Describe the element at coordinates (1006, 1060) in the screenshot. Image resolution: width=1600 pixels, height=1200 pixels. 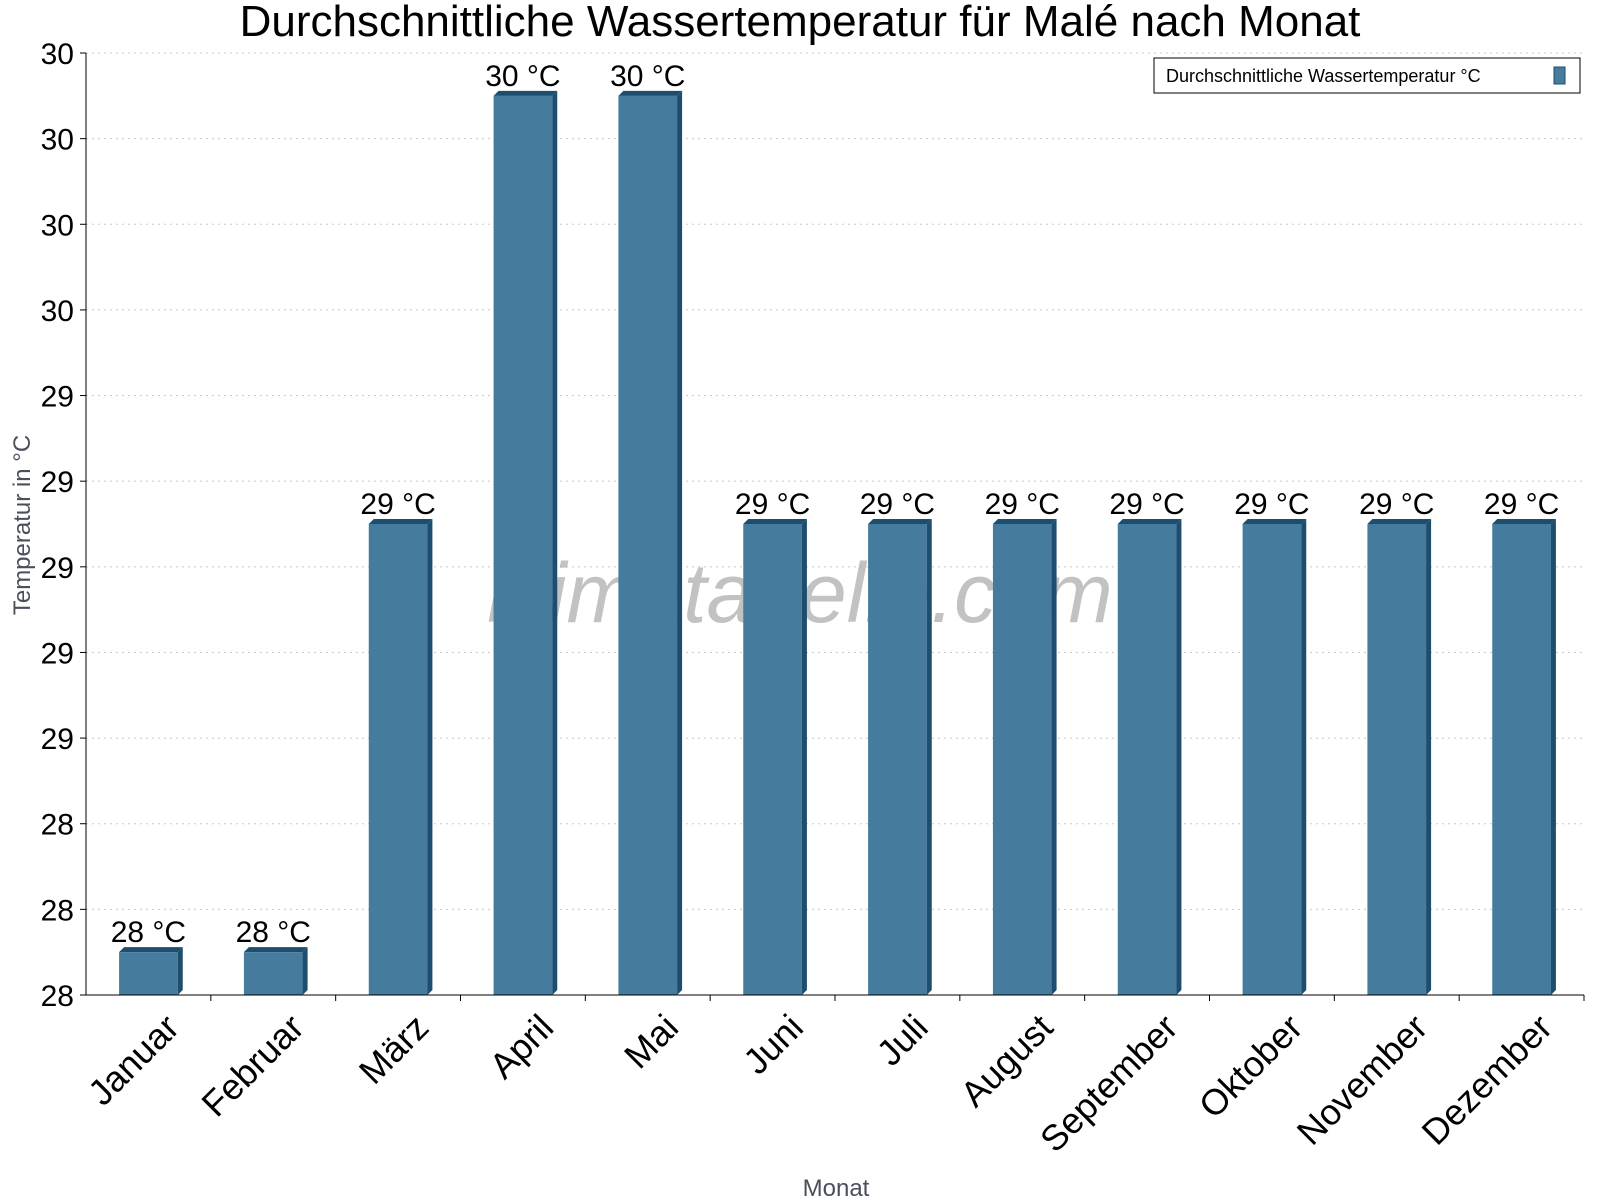
I see `x-tick-label: August` at that location.